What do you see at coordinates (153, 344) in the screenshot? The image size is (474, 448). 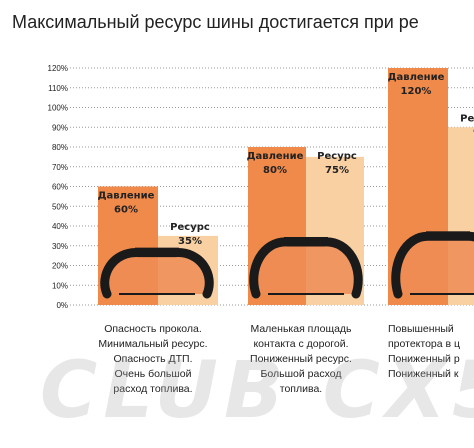 I see `note-line: Минимальный ресурс.` at bounding box center [153, 344].